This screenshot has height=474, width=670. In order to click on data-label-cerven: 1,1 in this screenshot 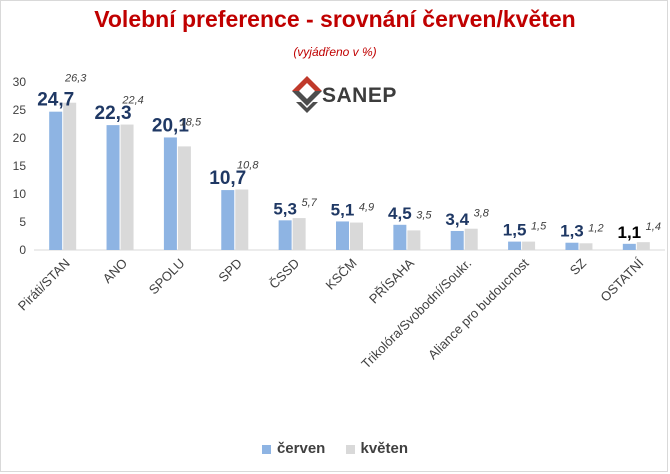, I will do `click(629, 232)`.